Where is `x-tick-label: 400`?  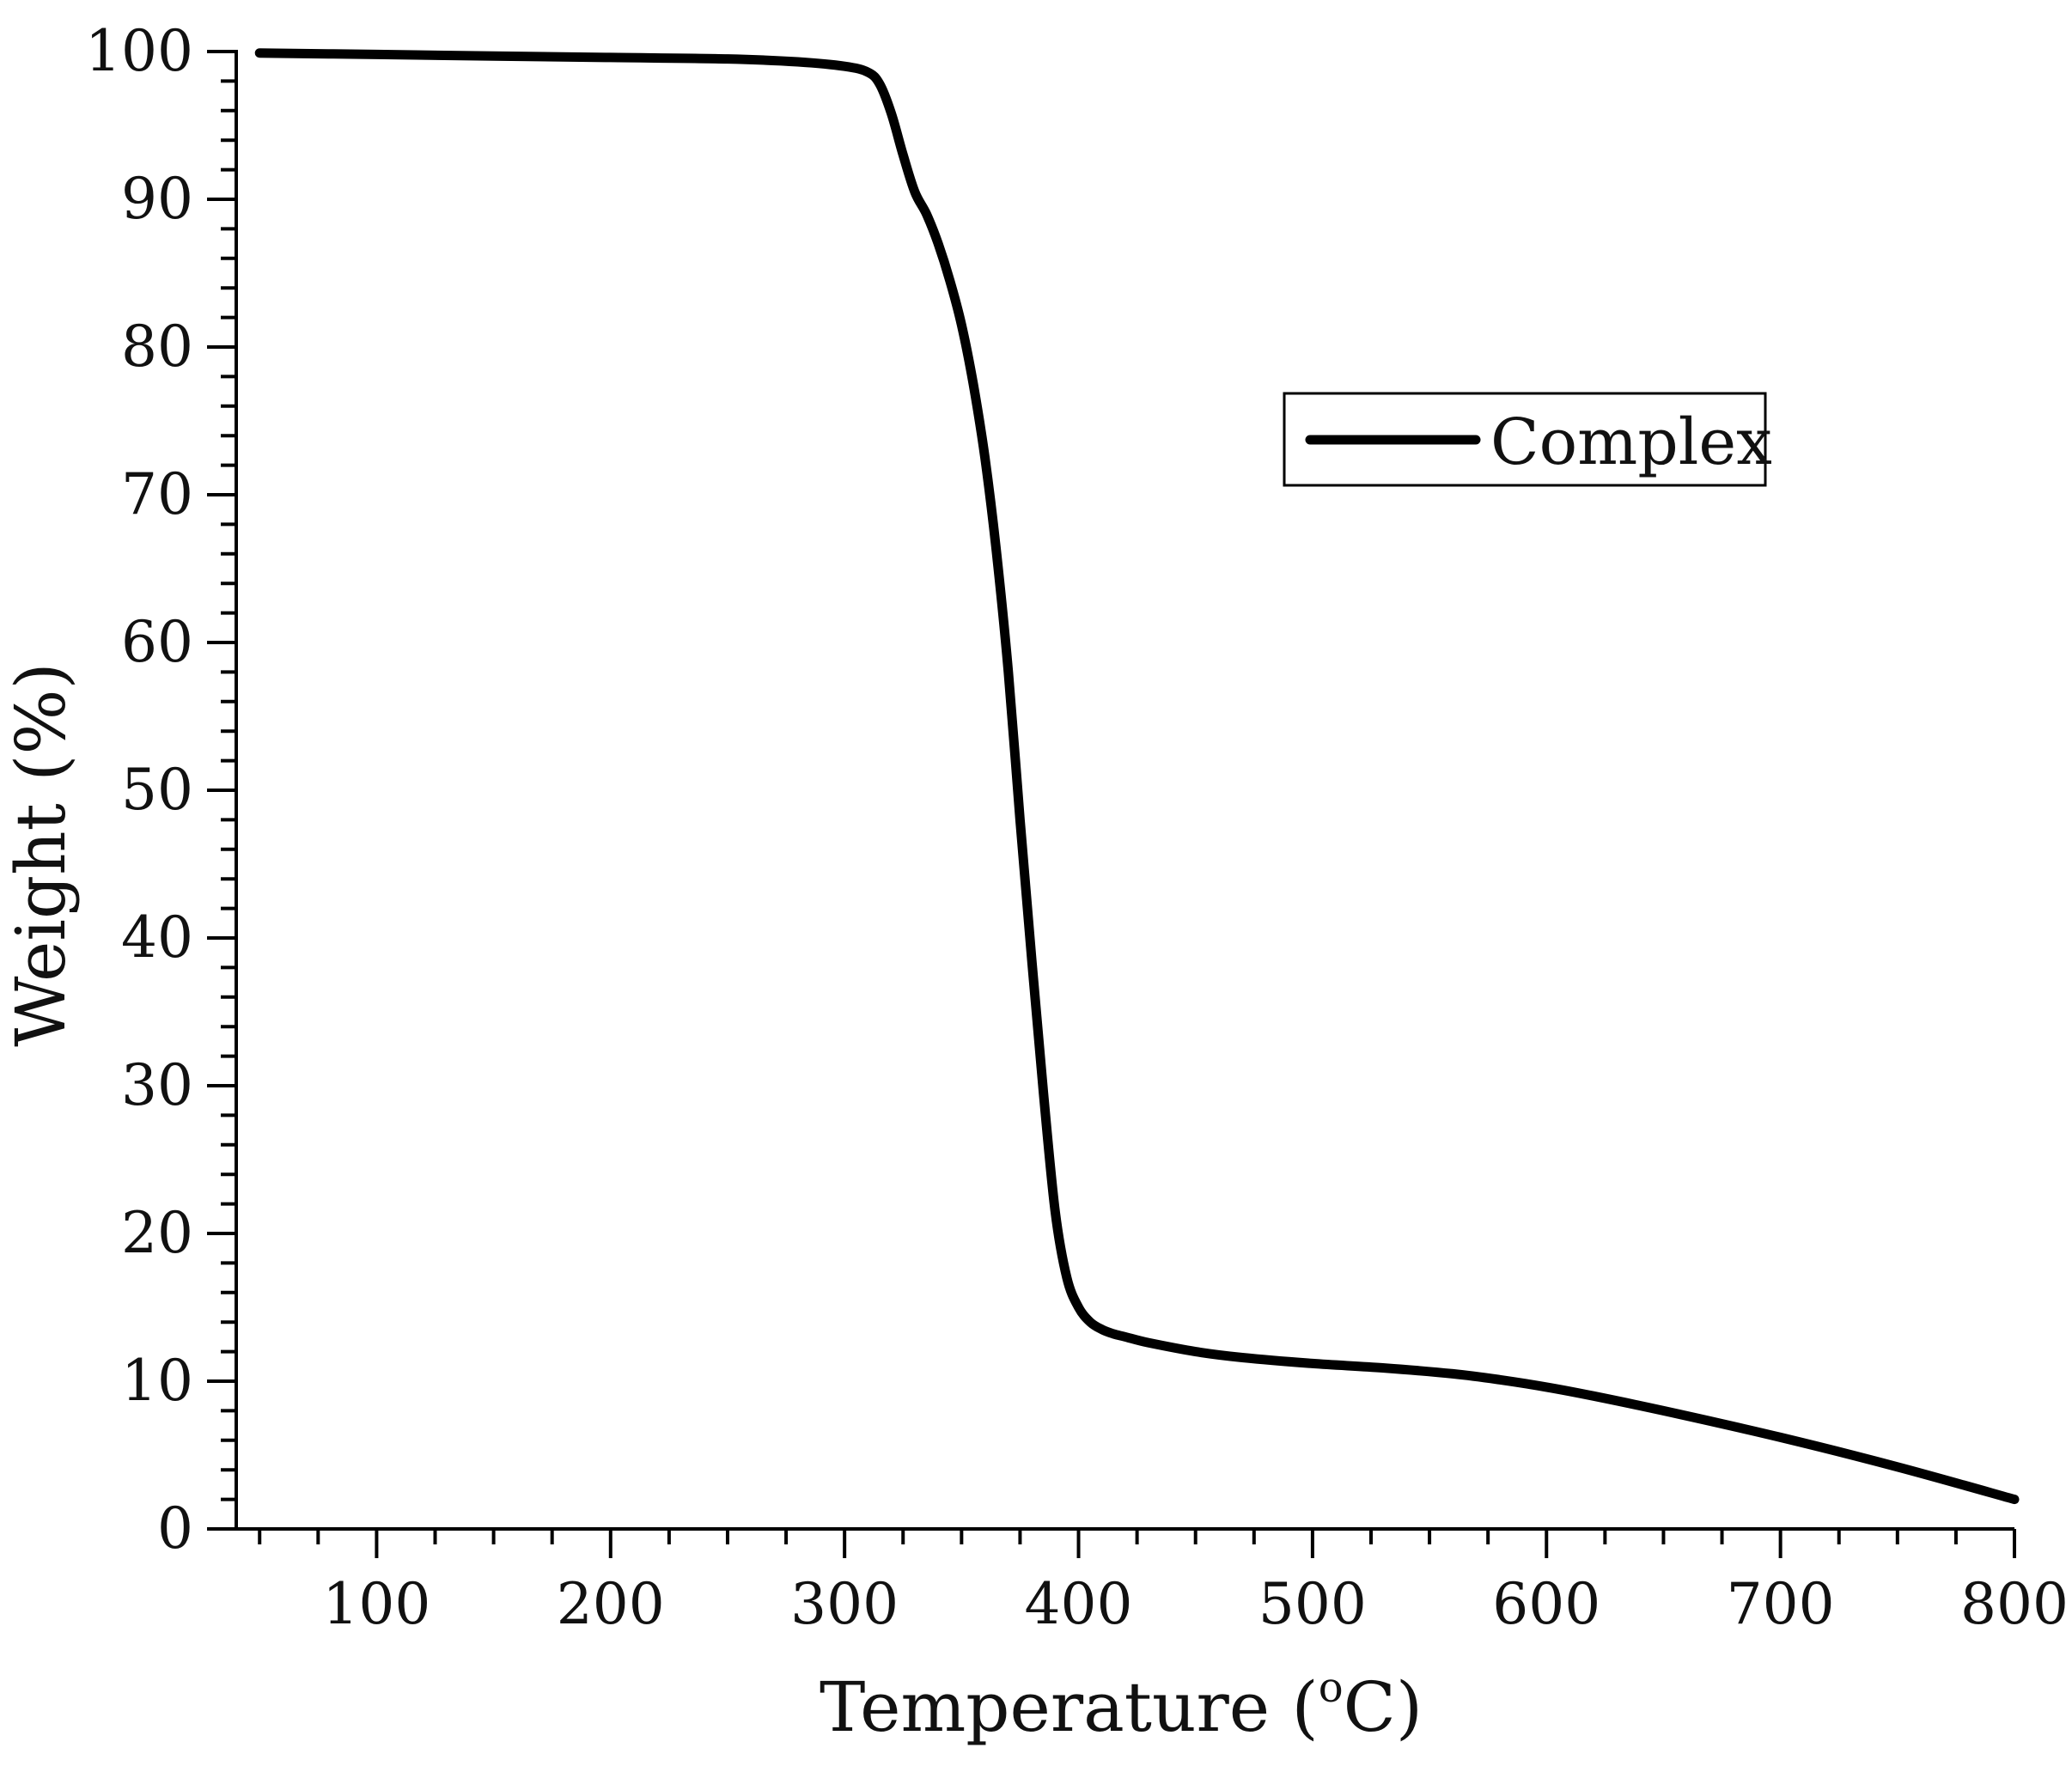
x-tick-label: 400 is located at coordinates (1079, 1604).